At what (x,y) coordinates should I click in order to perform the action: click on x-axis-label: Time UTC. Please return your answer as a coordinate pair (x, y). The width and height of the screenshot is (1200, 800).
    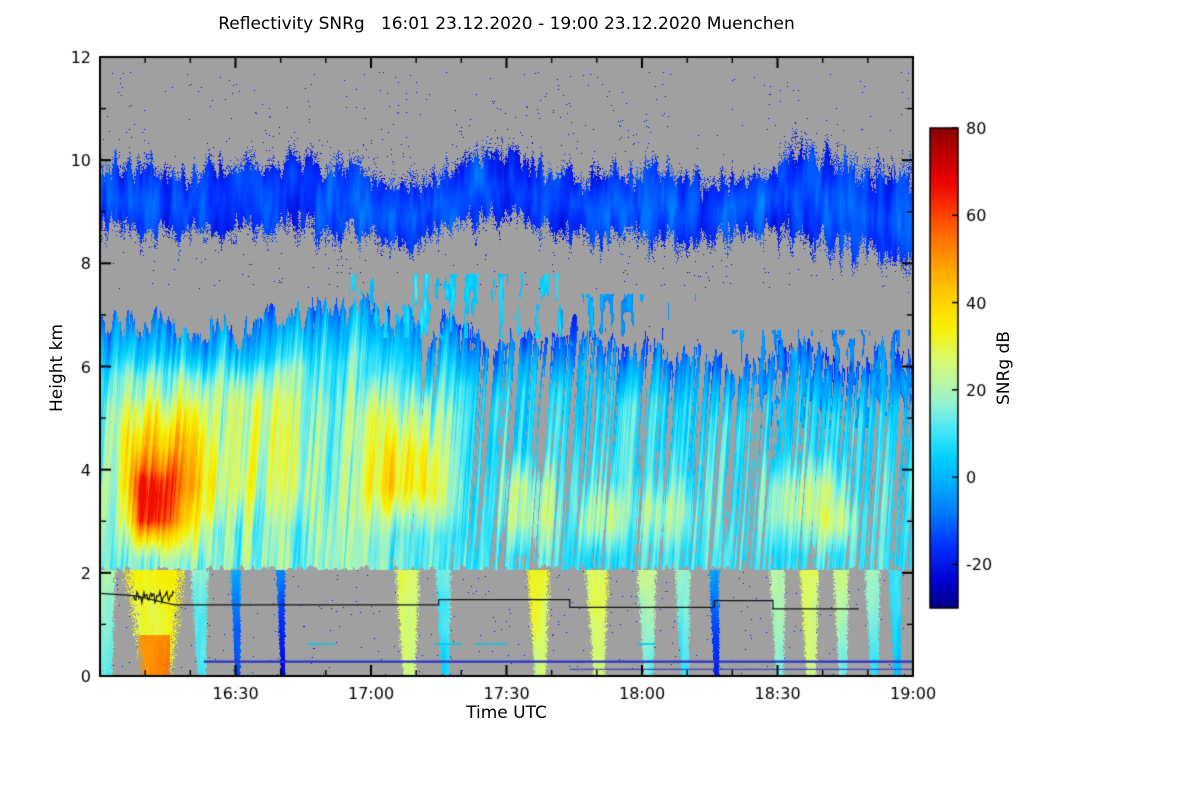
    Looking at the image, I should click on (506, 713).